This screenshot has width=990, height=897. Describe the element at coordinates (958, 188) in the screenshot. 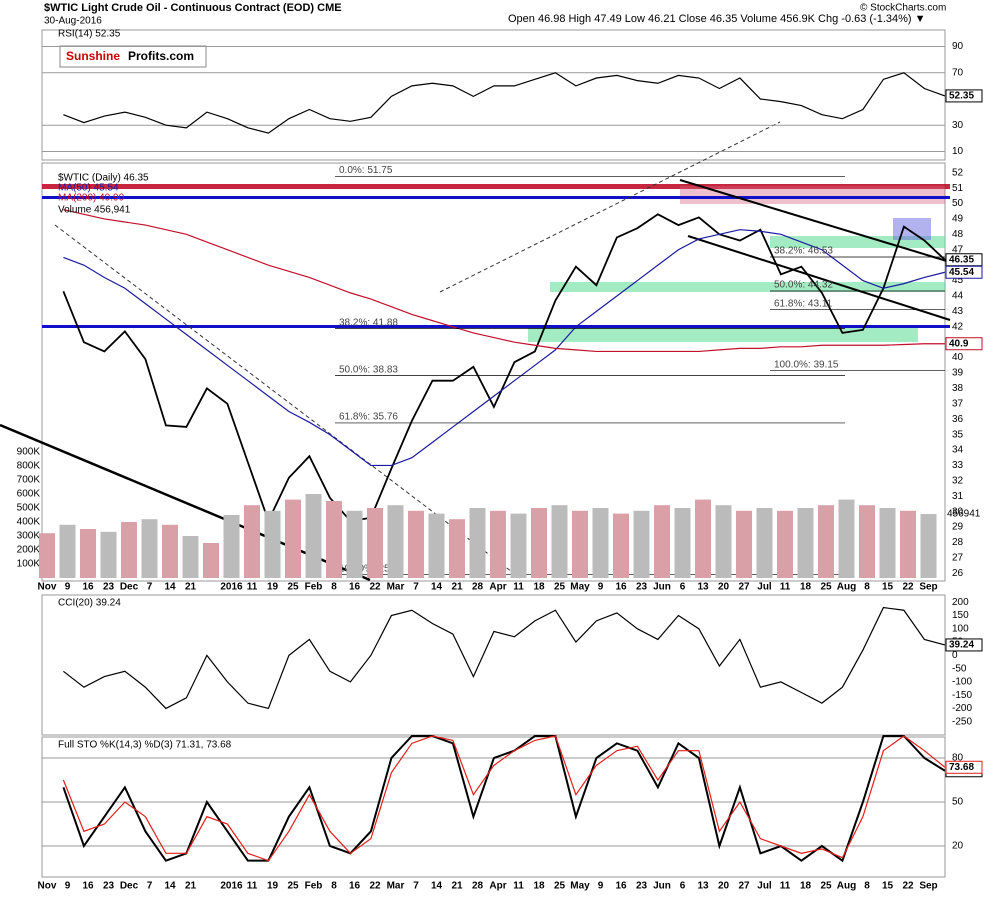

I see `y-tick-label: 51` at that location.